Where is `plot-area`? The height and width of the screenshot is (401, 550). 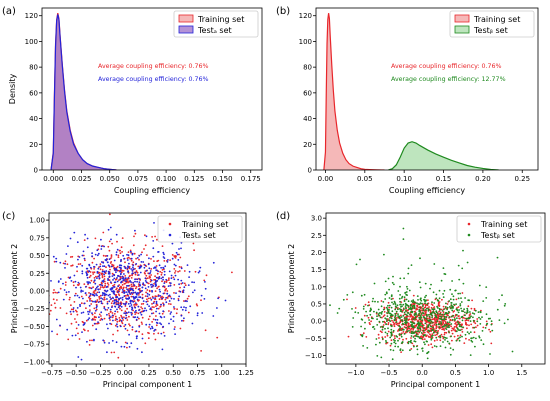 plot-area is located at coordinates (83, 91).